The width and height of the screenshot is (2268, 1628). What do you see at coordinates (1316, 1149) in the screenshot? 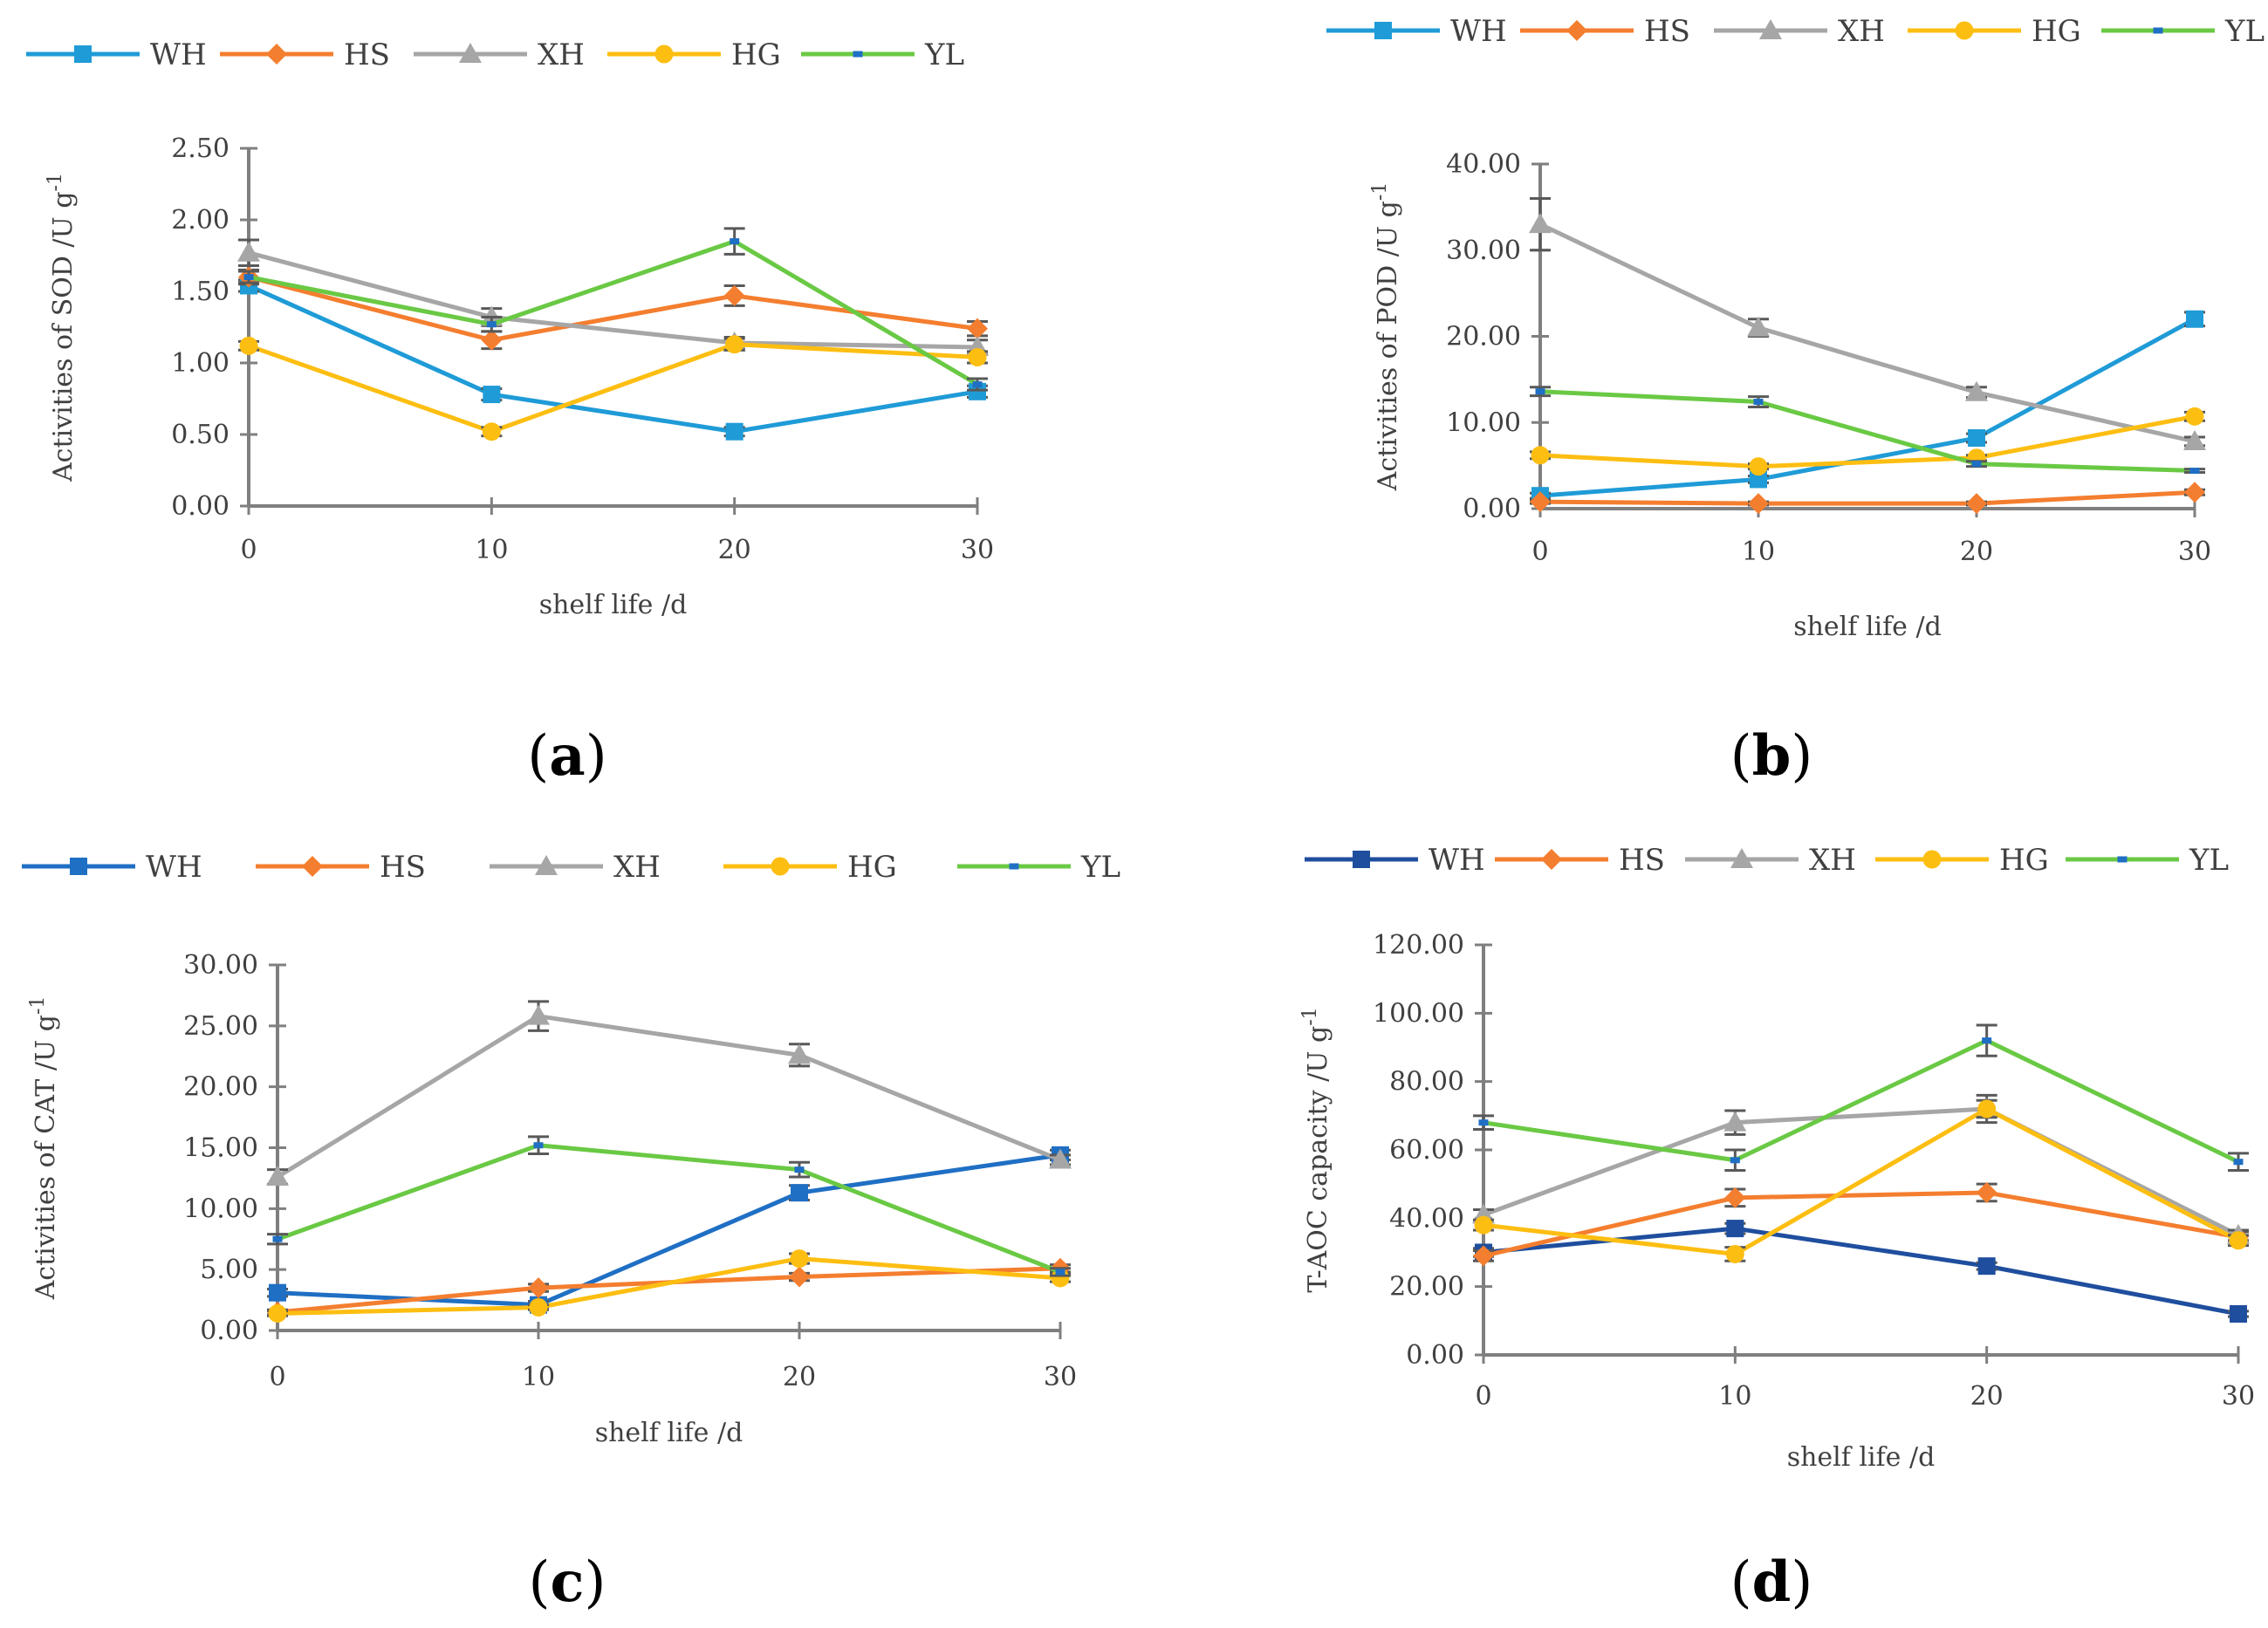
I see `y-axis-title: T-AOC capacity /U g-1` at bounding box center [1316, 1149].